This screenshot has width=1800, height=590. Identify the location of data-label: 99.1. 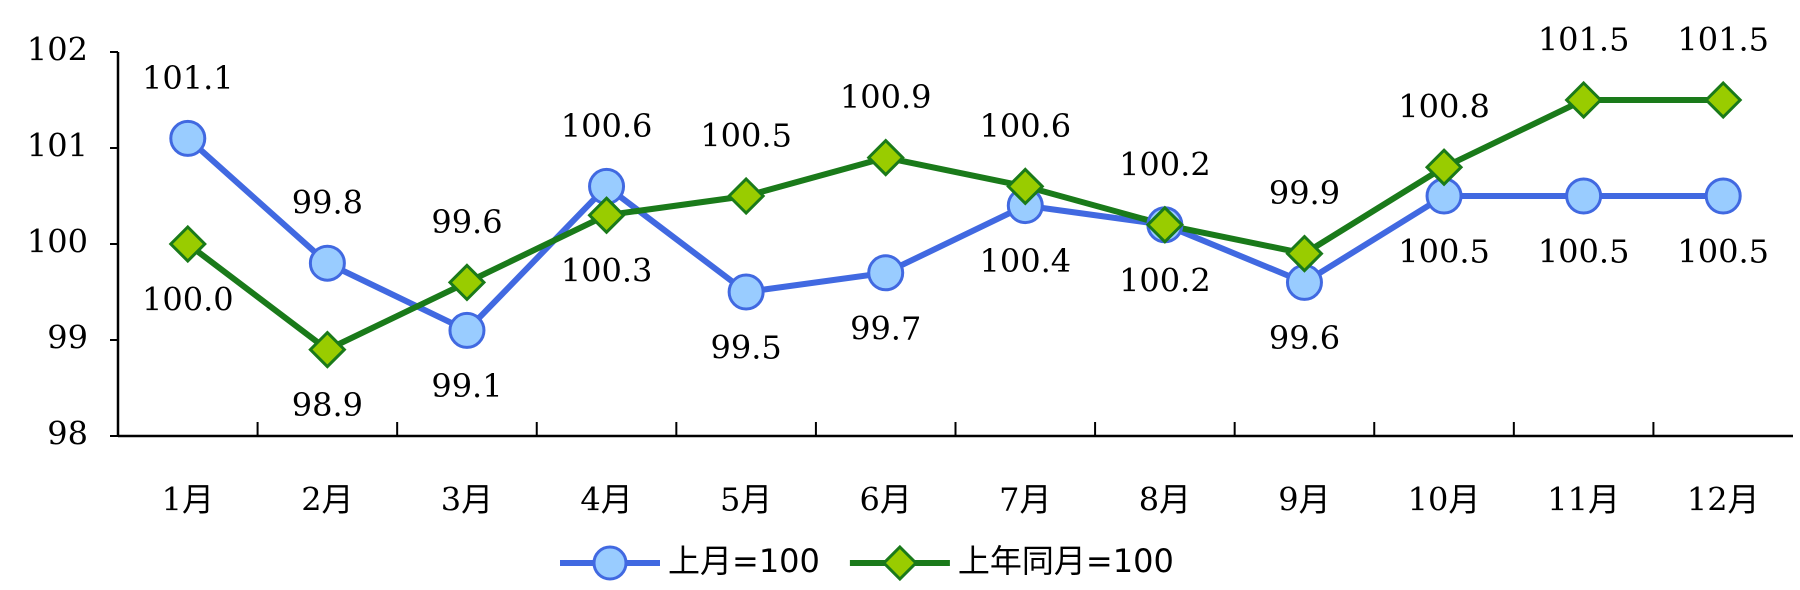
(466, 386).